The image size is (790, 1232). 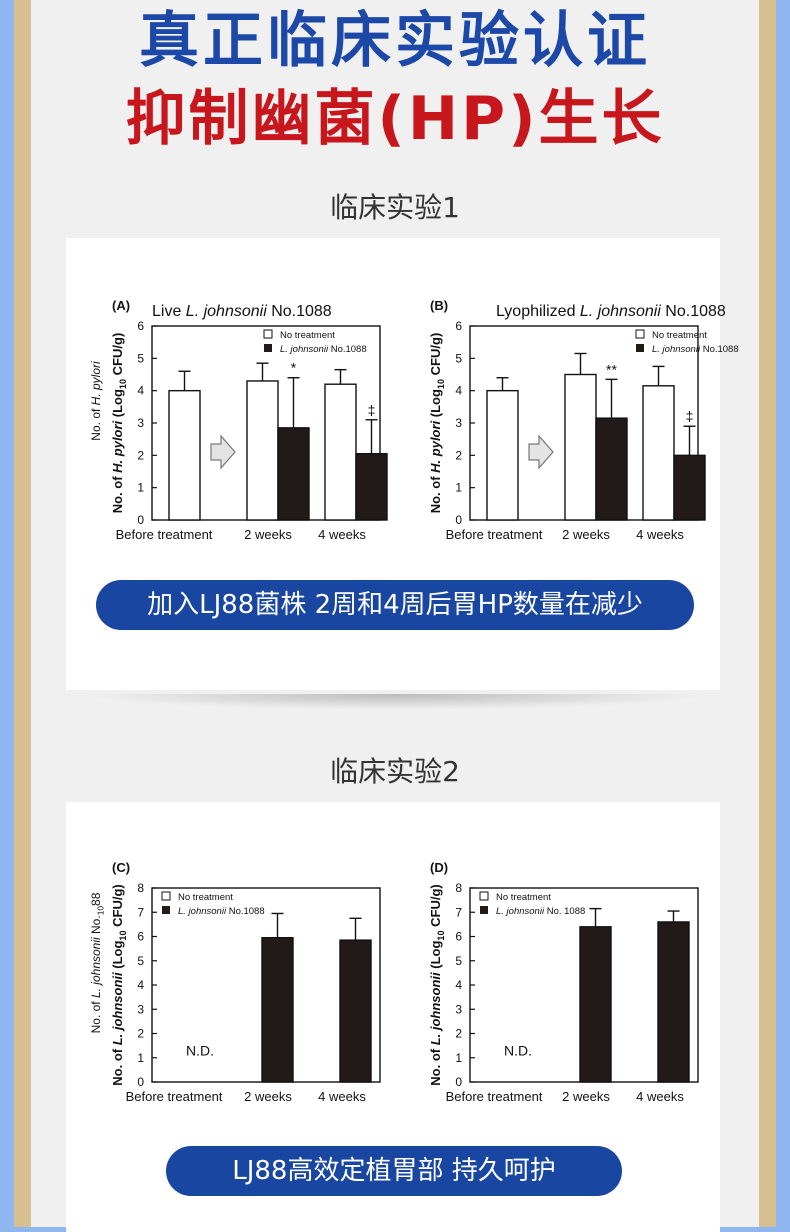 What do you see at coordinates (395, 605) in the screenshot?
I see `trial1-banner: 加入LJ88菌株 2周和4周后胃HP数量在减少` at bounding box center [395, 605].